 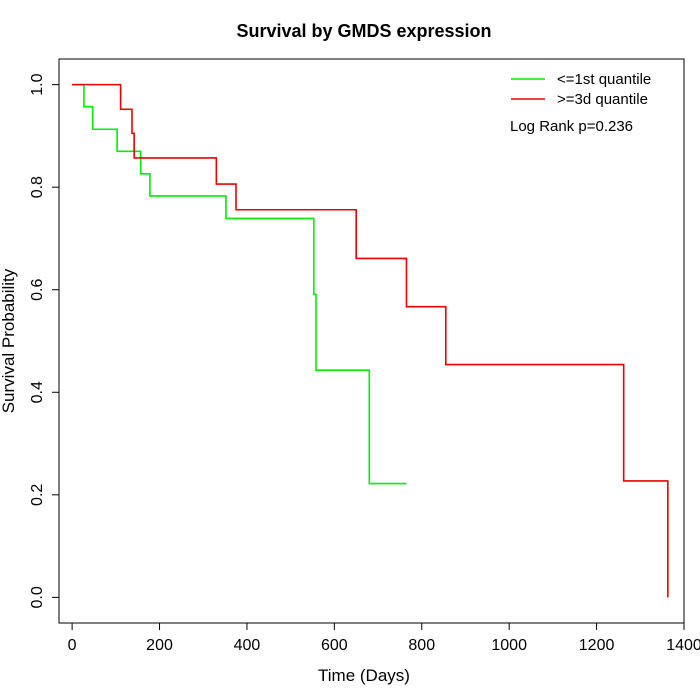 What do you see at coordinates (37, 597) in the screenshot?
I see `y-tick-label: 0.0` at bounding box center [37, 597].